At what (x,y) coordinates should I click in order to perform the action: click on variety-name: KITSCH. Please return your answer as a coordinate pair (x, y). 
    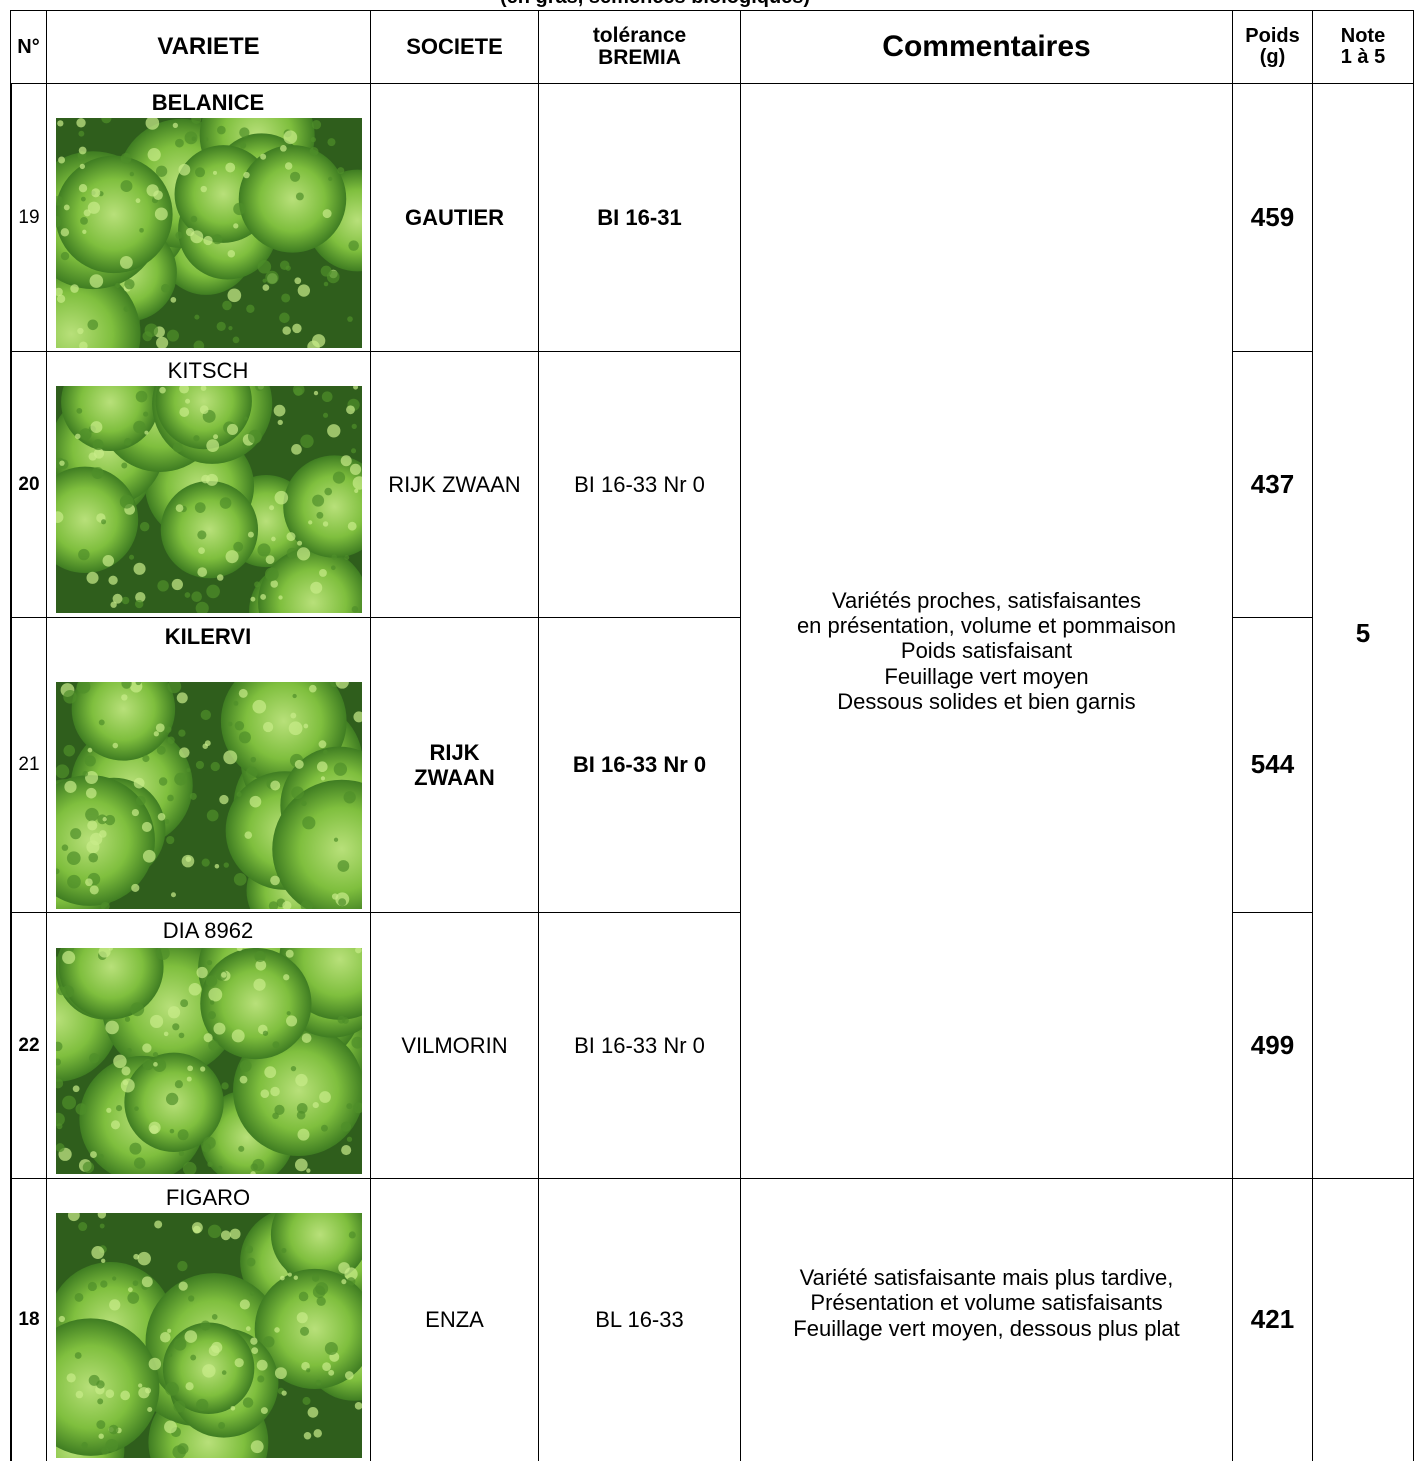
    Looking at the image, I should click on (208, 370).